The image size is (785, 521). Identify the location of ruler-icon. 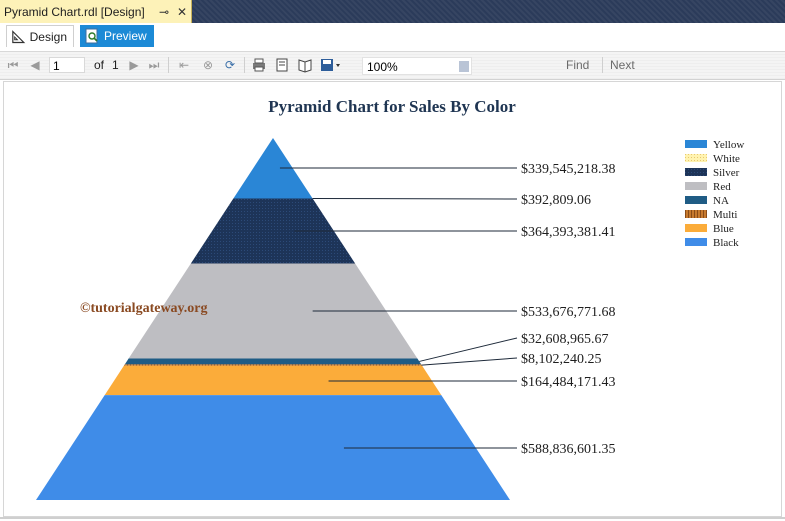
(18, 37).